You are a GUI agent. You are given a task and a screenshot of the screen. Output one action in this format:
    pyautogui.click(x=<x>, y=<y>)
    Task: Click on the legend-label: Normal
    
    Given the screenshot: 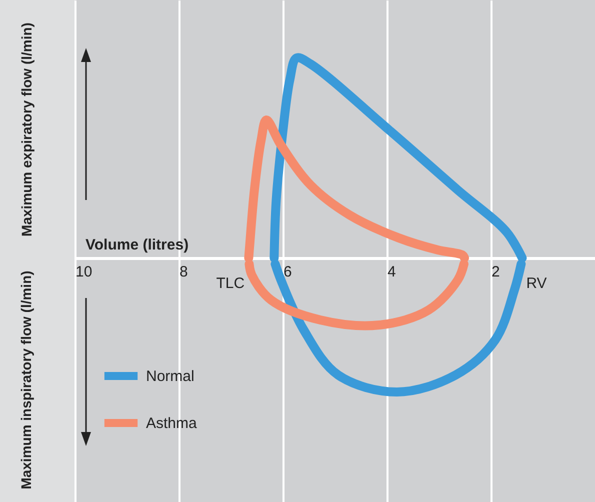 What is the action you would take?
    pyautogui.click(x=170, y=376)
    